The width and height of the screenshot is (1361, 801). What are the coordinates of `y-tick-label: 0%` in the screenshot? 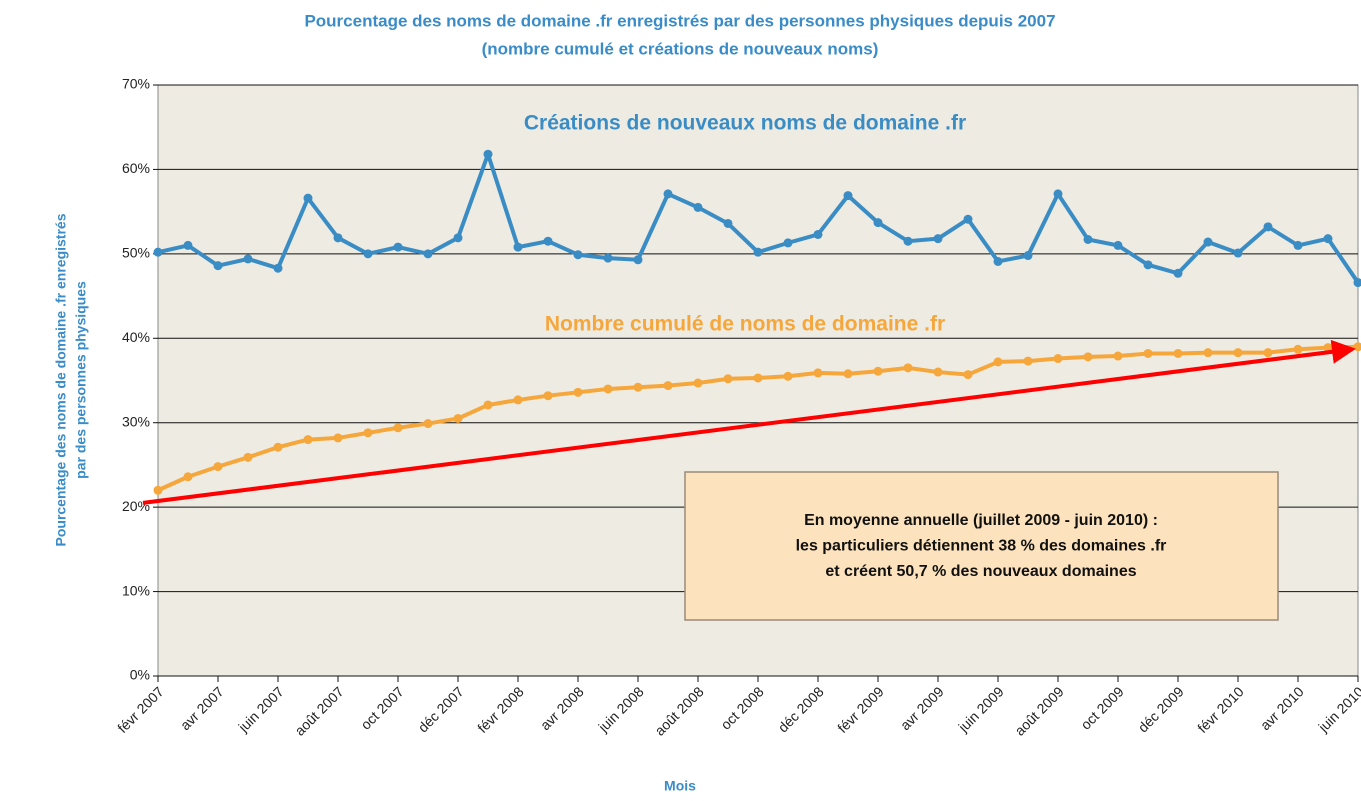 It's located at (140, 675).